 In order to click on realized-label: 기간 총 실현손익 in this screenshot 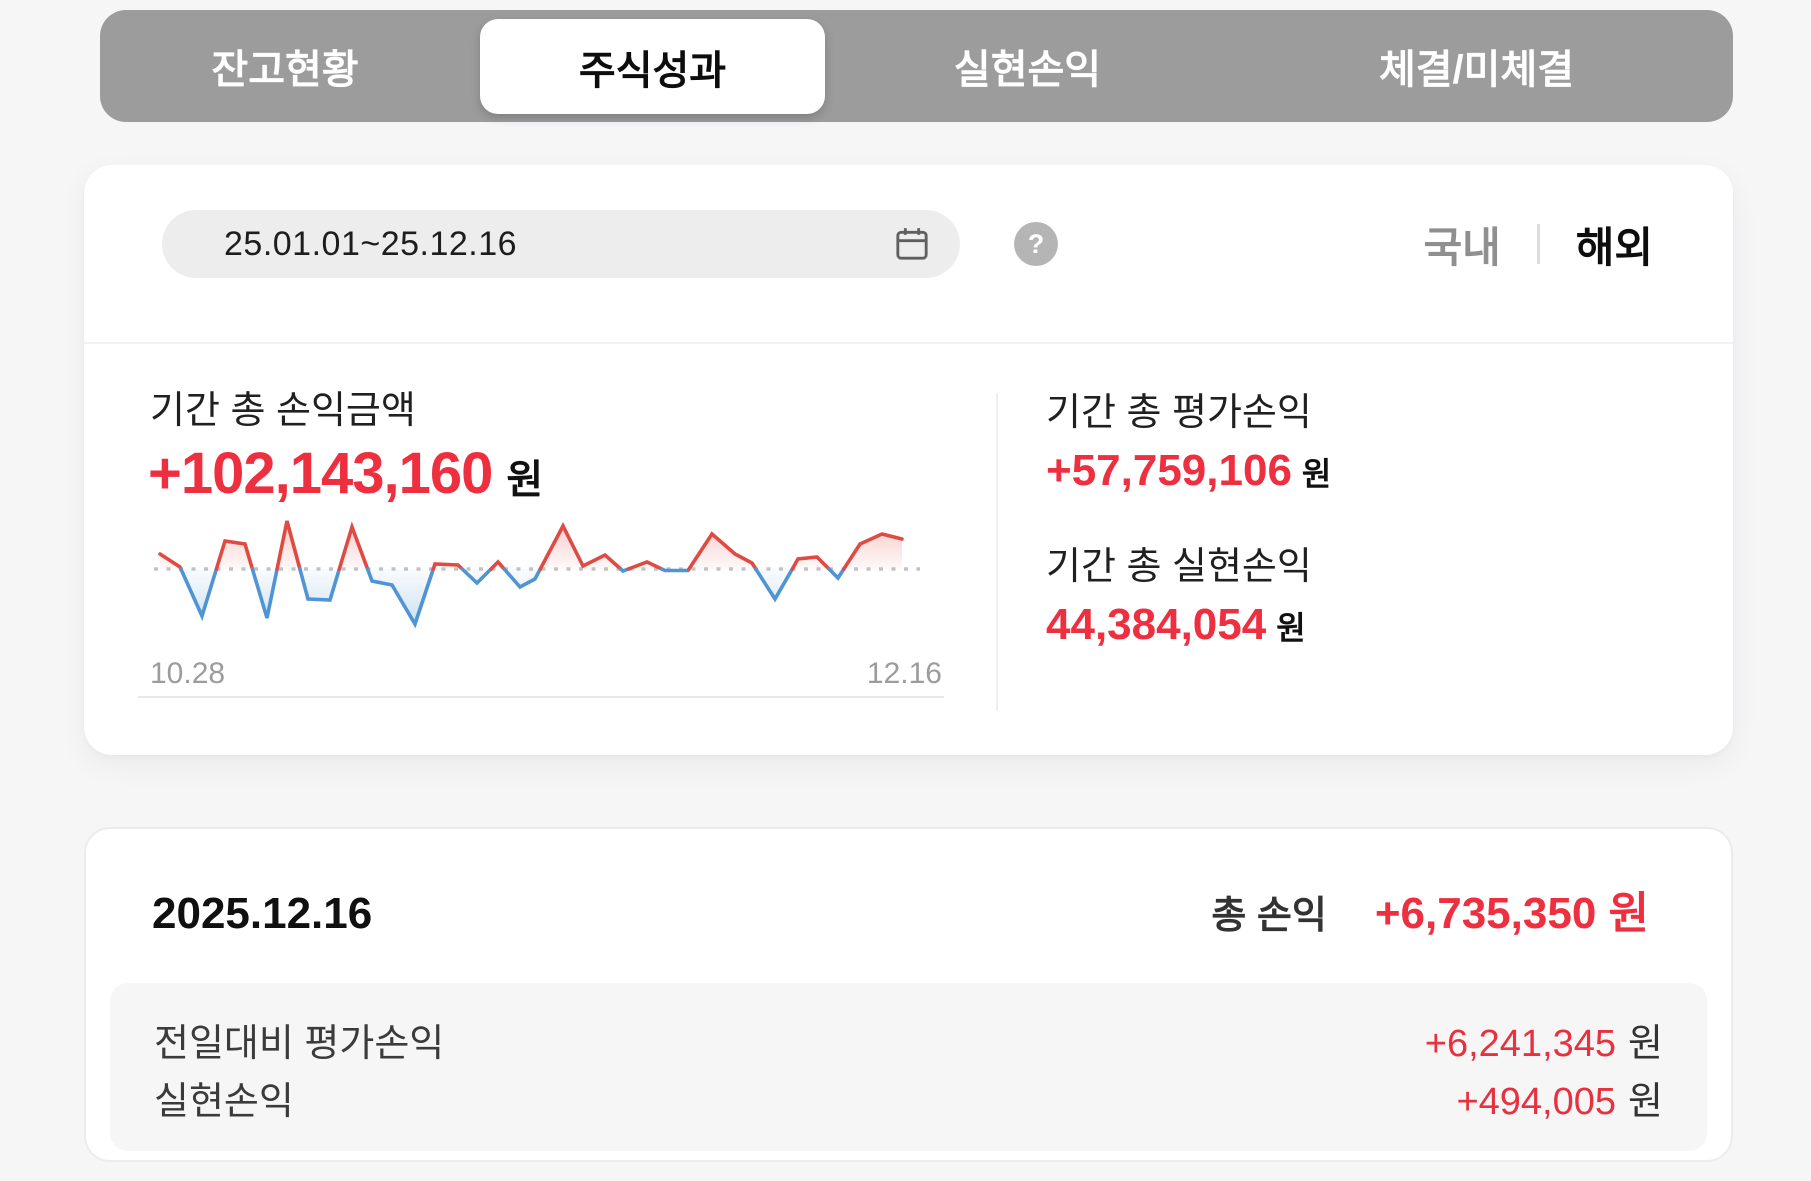, I will do `click(1179, 567)`.